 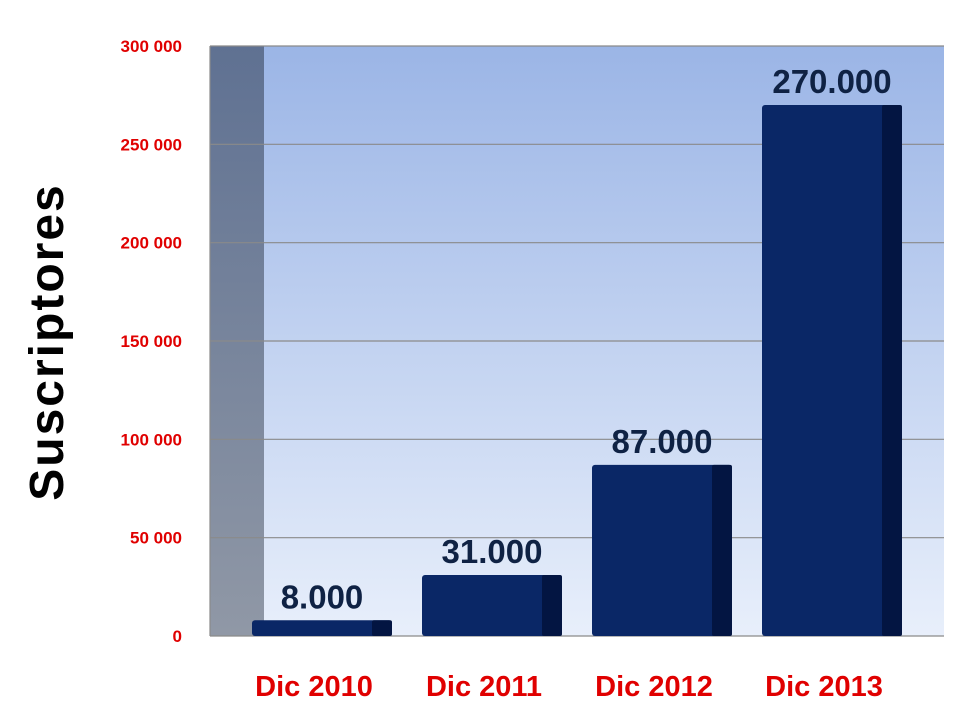 What do you see at coordinates (824, 687) in the screenshot?
I see `x-category-label: Dic 2013` at bounding box center [824, 687].